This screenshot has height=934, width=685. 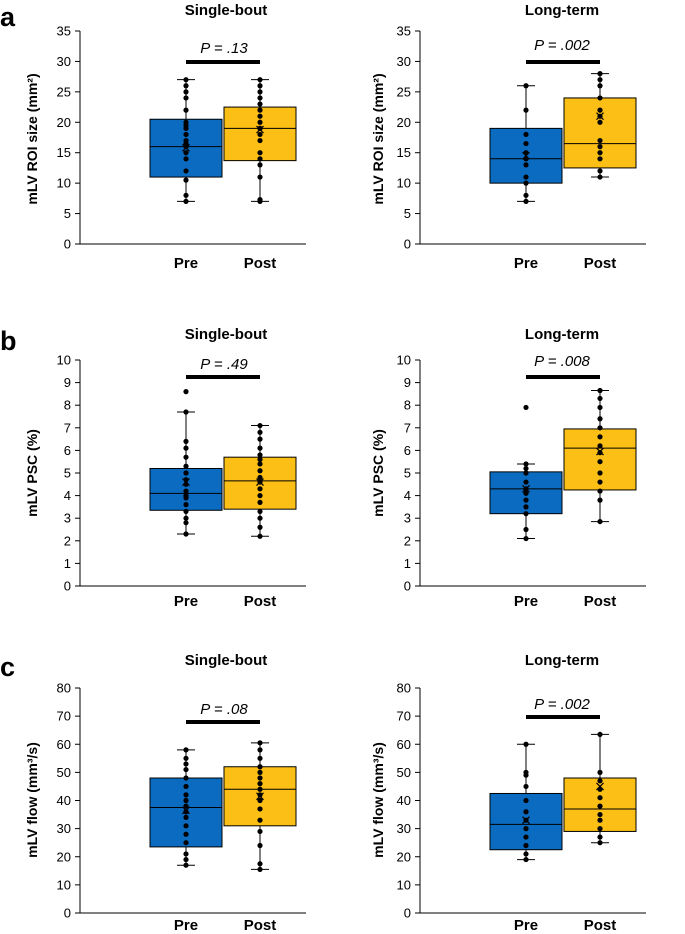 I want to click on pre-mean-marker, so click(x=526, y=820).